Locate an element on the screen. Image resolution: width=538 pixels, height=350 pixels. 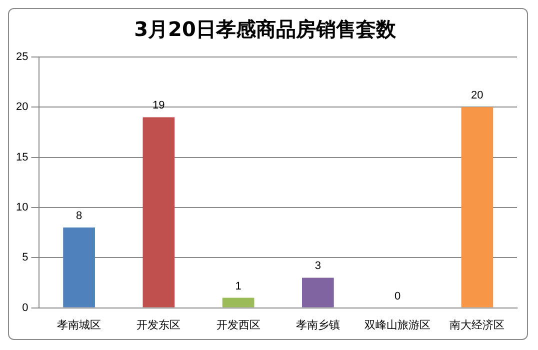
y-tick-label: 0 is located at coordinates (25, 308).